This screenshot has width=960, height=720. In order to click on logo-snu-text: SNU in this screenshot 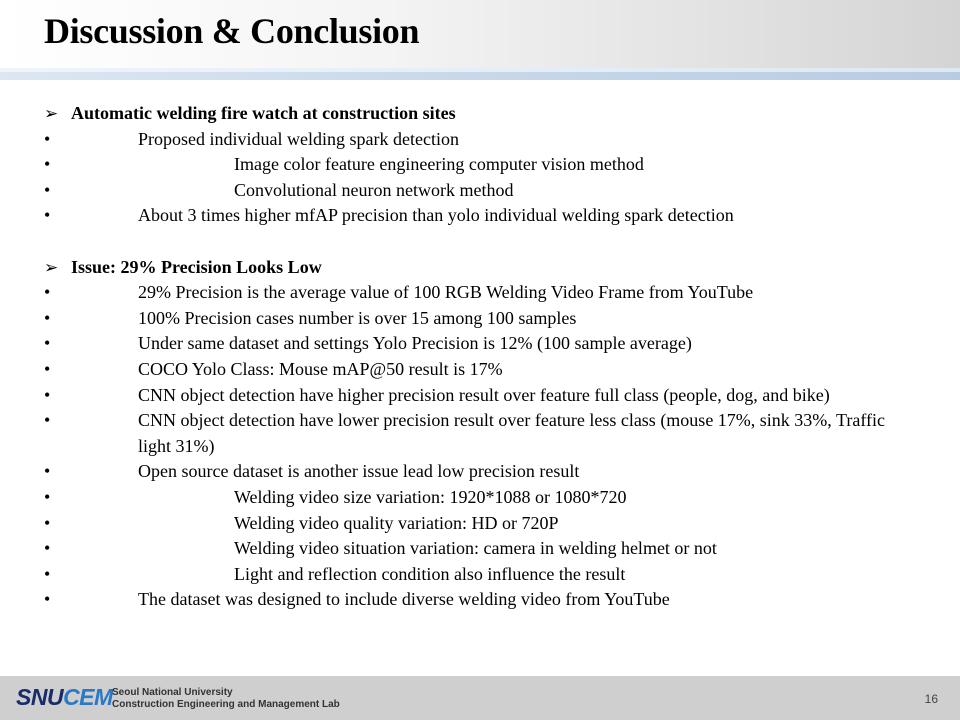, I will do `click(40, 697)`.